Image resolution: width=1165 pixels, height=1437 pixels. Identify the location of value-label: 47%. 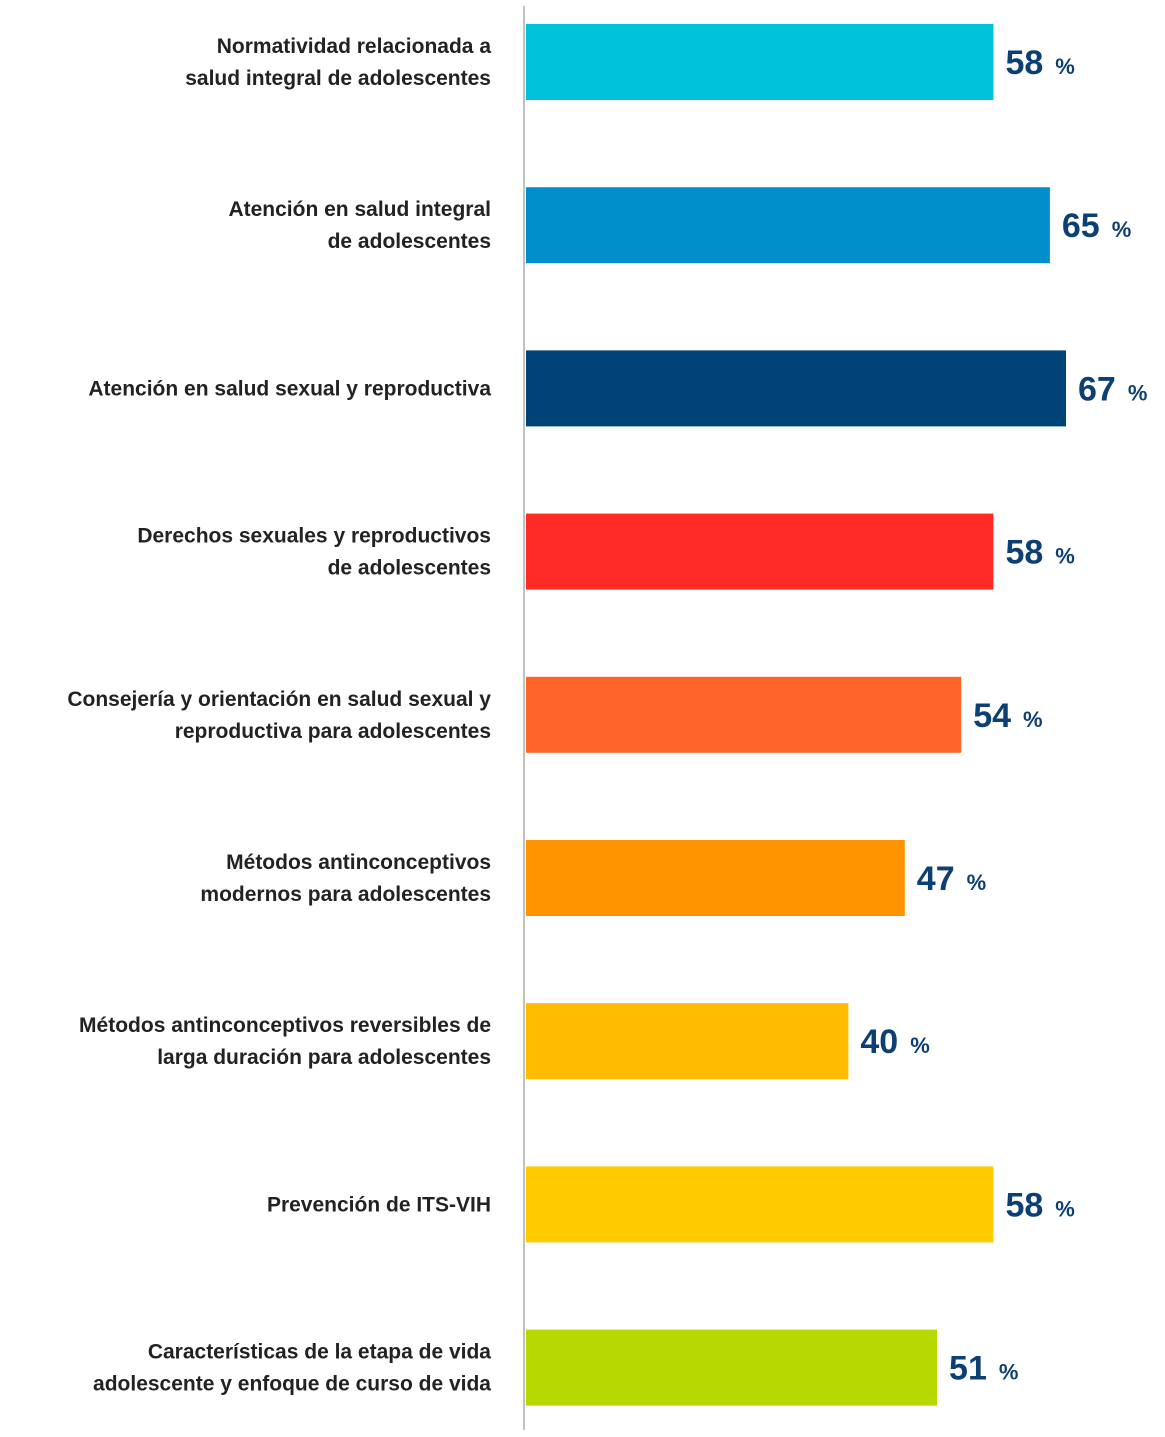
(951, 879).